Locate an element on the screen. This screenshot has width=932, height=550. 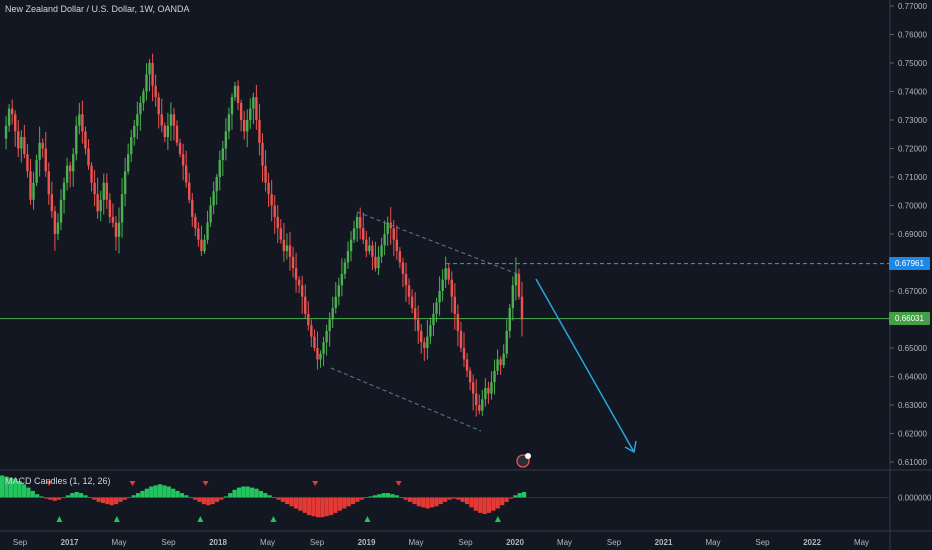
price-badge-current: 0.66031 is located at coordinates (909, 319).